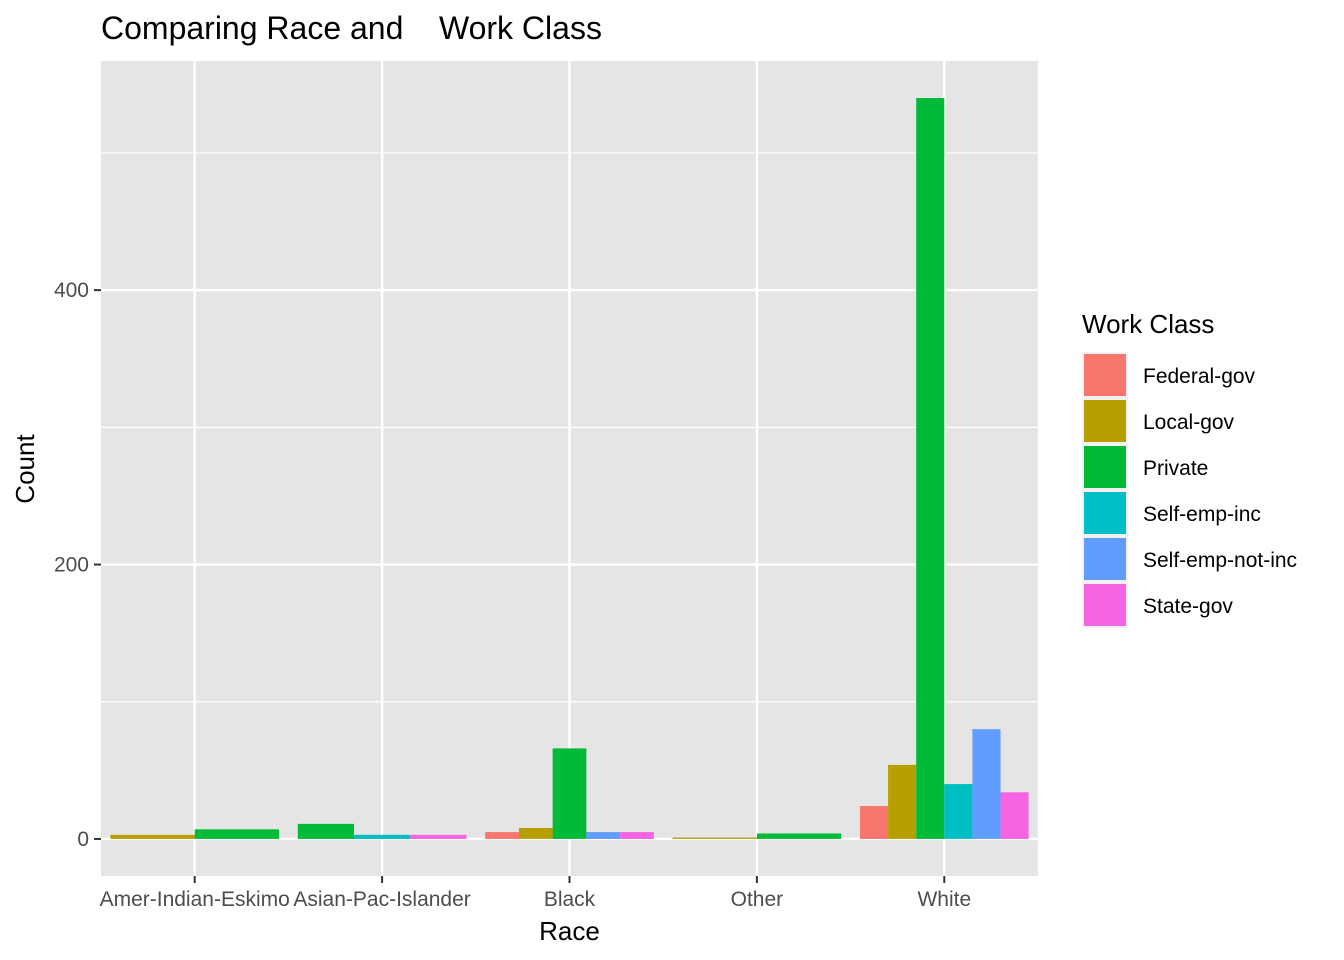  What do you see at coordinates (381, 899) in the screenshot?
I see `x-tick-label: Asian-Pac-Islander` at bounding box center [381, 899].